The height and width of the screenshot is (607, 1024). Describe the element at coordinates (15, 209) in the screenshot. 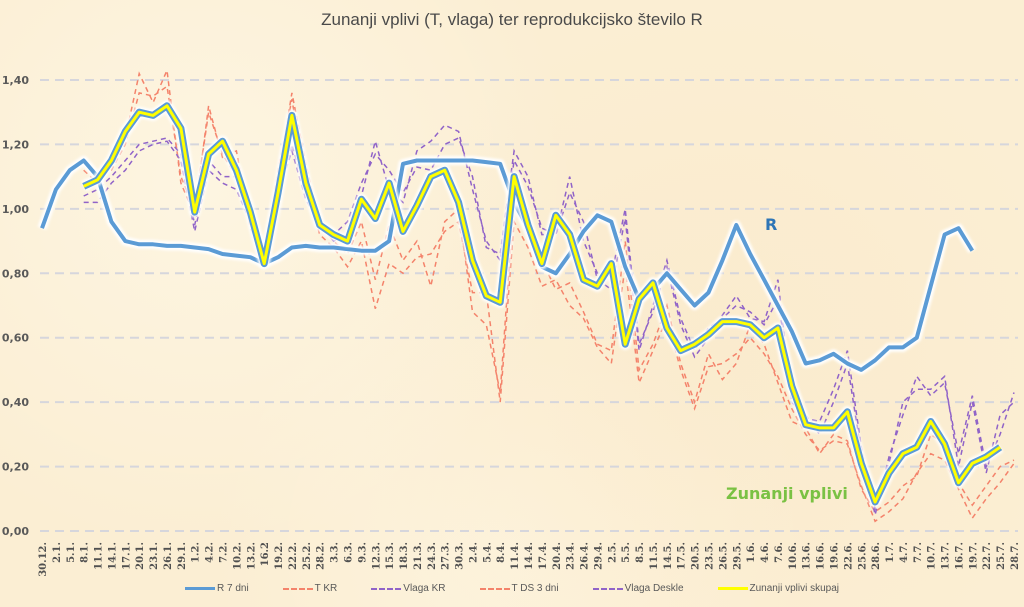

I see `y-tick-label: 1,00` at that location.